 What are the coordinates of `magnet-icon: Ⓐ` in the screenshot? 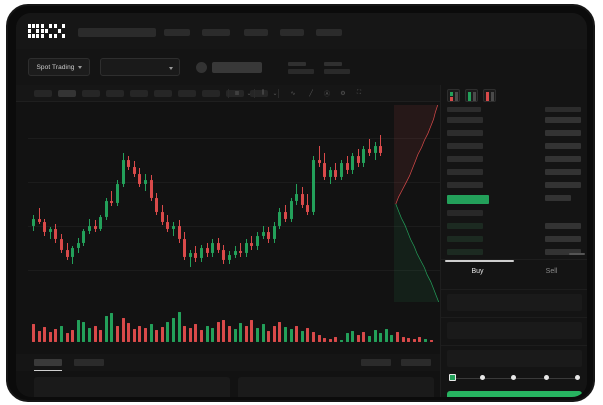 It's located at (326, 95).